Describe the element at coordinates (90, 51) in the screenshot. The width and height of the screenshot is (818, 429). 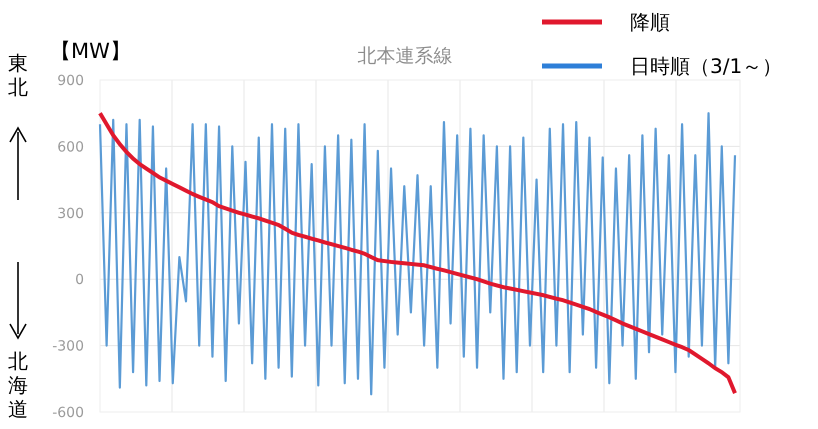
I see `y-axis-title: 【MW】` at that location.